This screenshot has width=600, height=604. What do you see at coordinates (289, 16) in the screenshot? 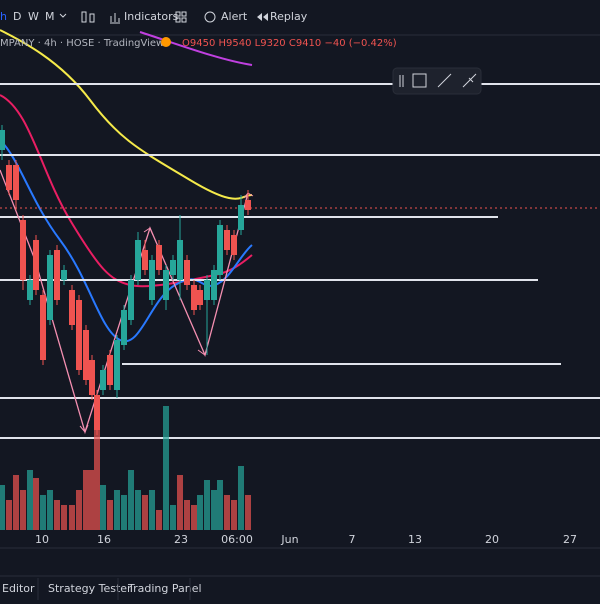
I see `replay-button: Replay` at bounding box center [289, 16].